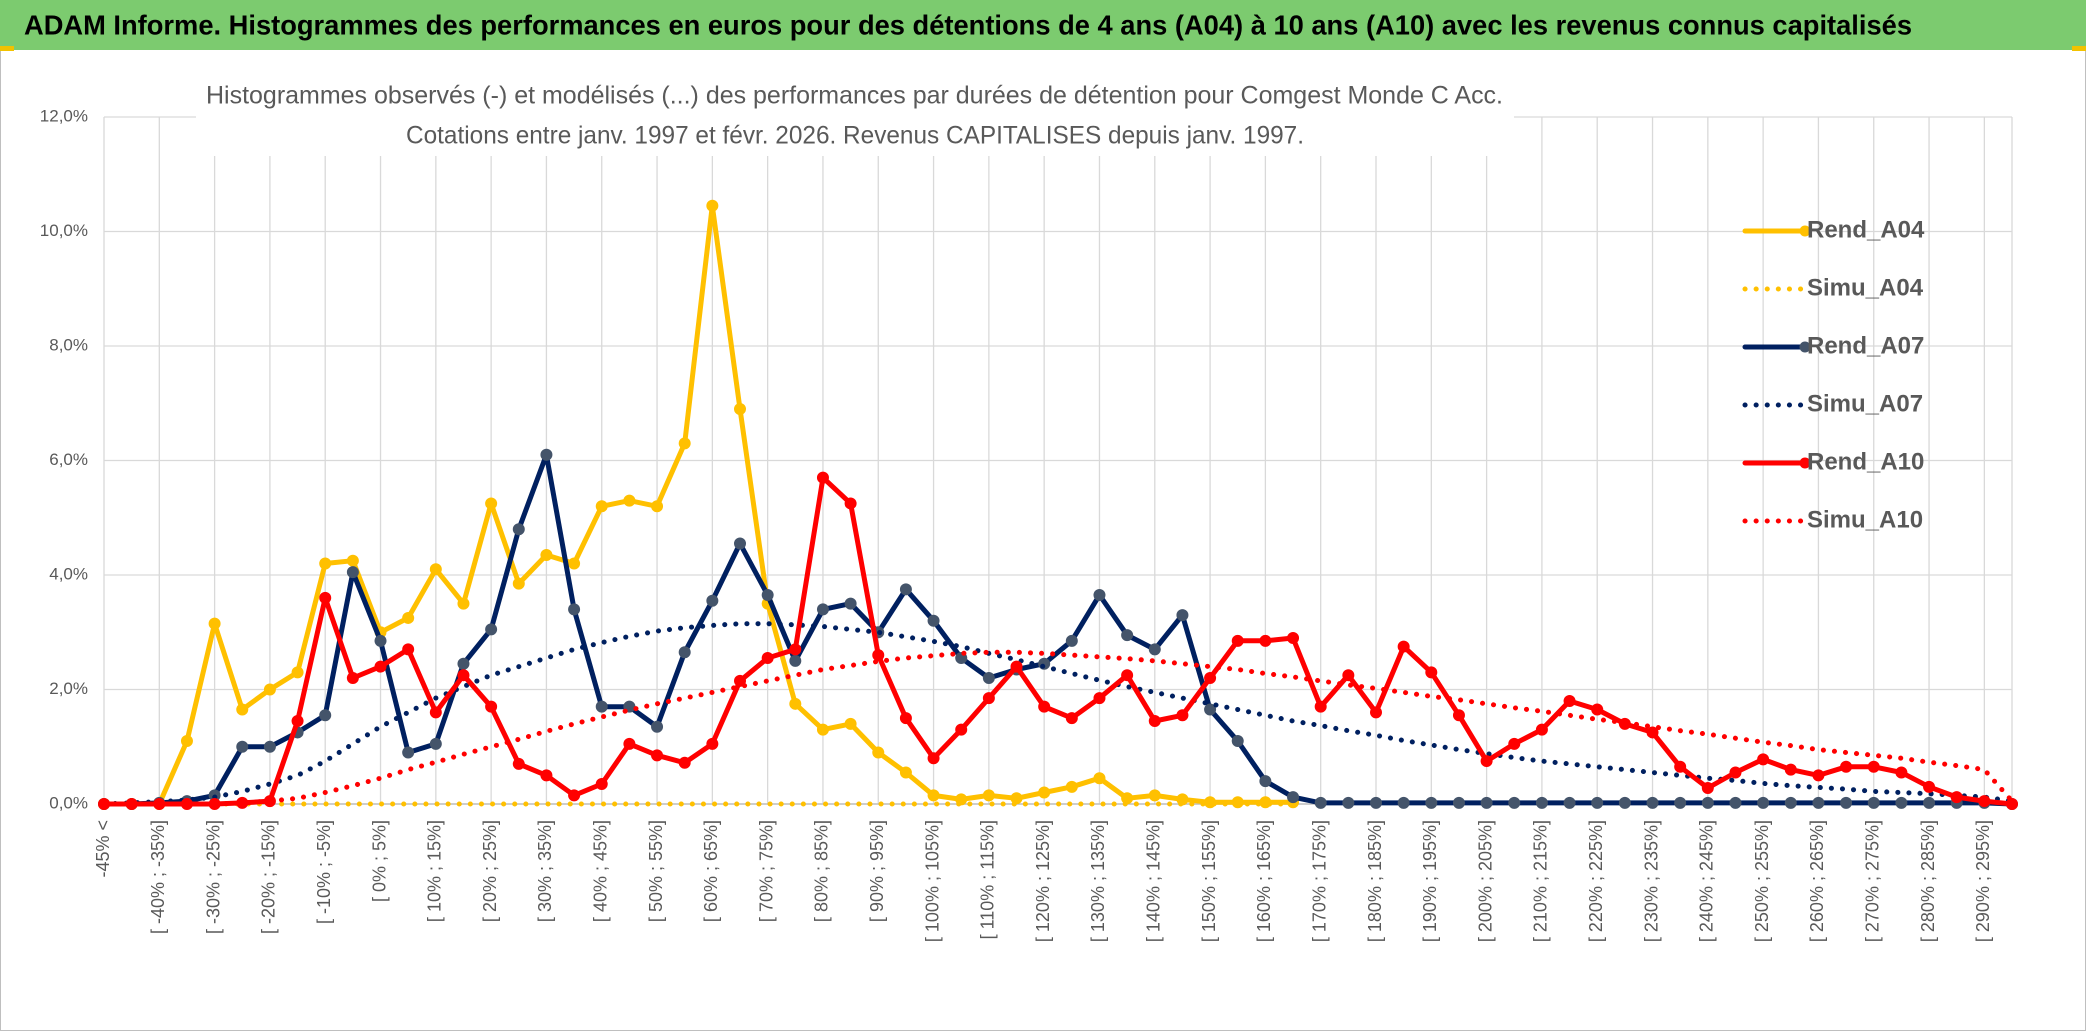 Image resolution: width=2086 pixels, height=1031 pixels. I want to click on x-tick-label: [ 80% ; 85%], so click(822, 871).